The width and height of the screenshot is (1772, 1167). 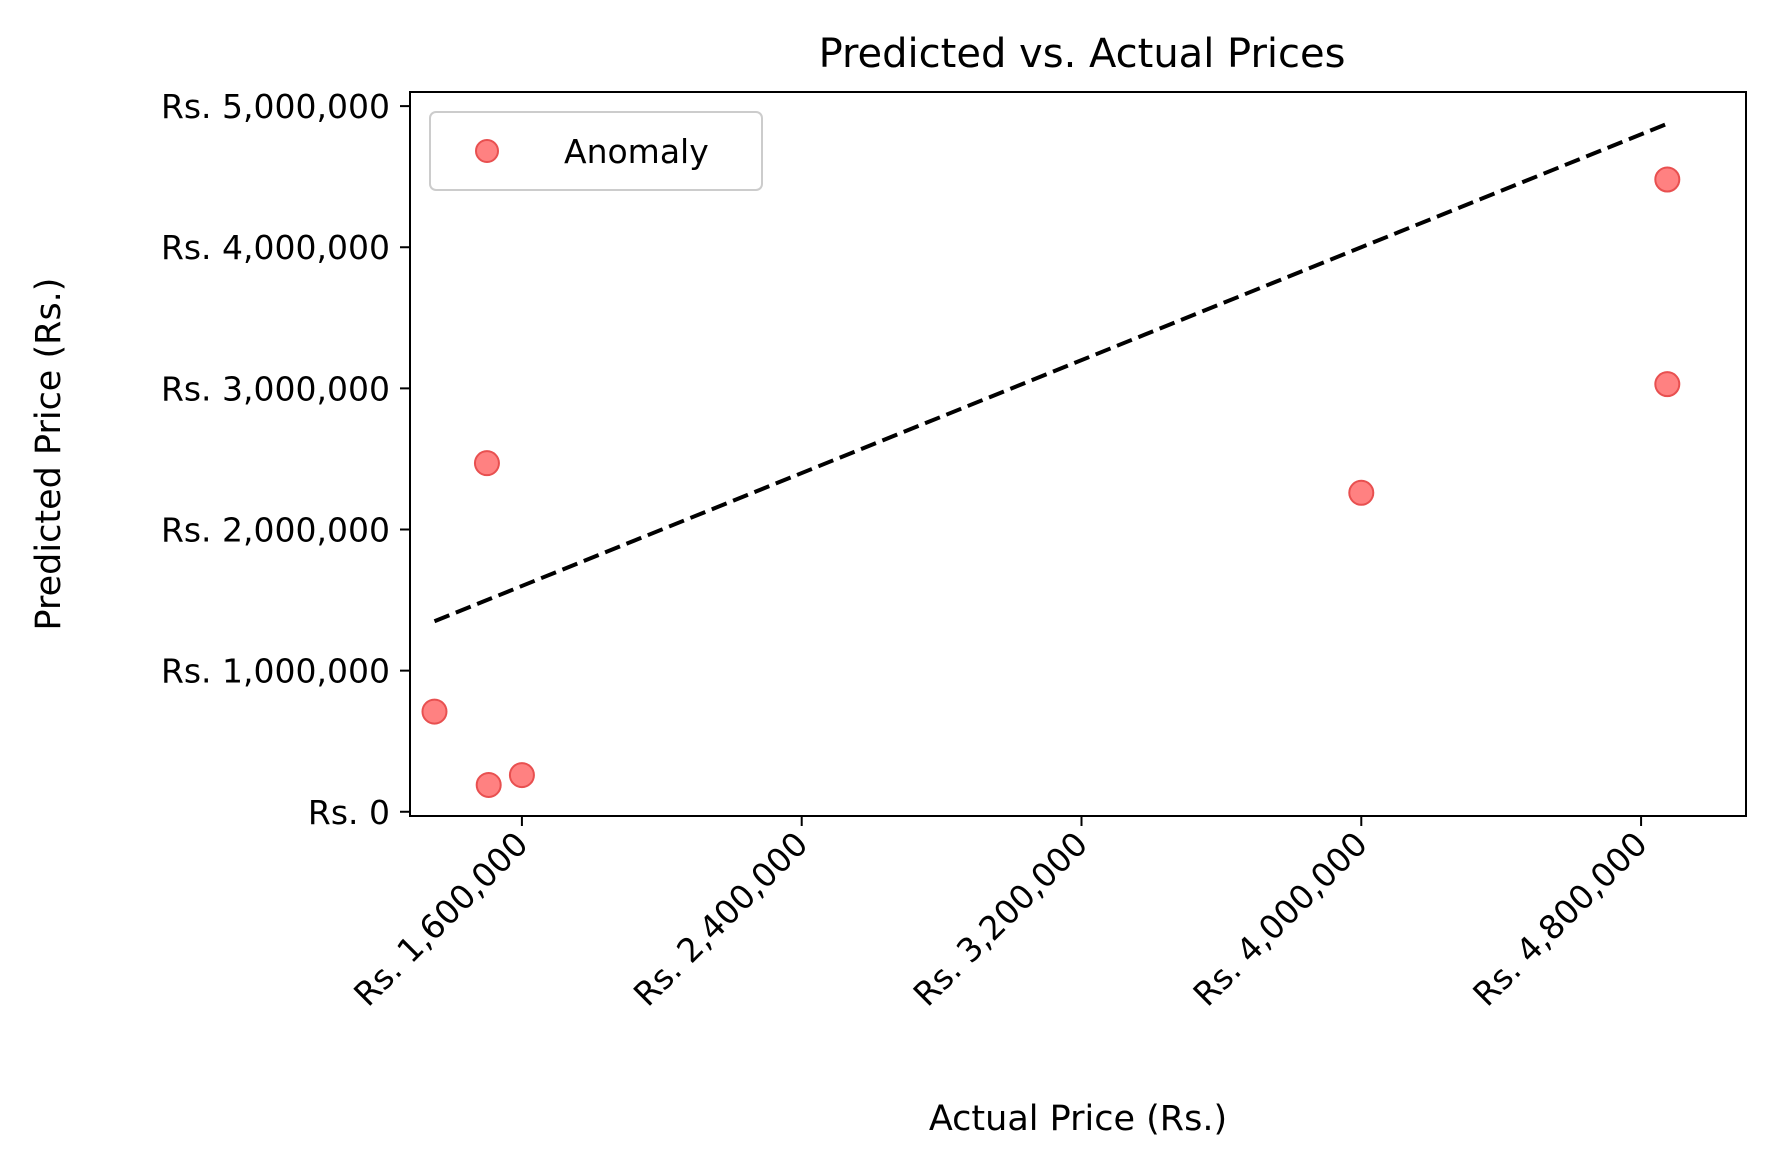 I want to click on y-tick-label-1: Rs. 1,000,000, so click(x=275, y=671).